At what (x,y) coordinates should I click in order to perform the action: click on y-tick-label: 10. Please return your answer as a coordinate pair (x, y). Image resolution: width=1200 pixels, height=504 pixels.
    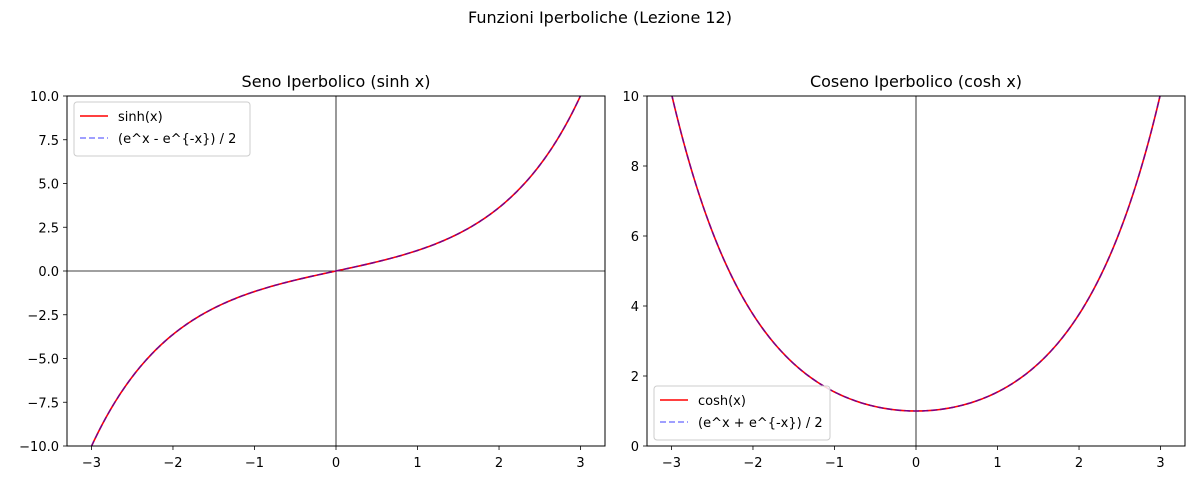
    Looking at the image, I should click on (630, 97).